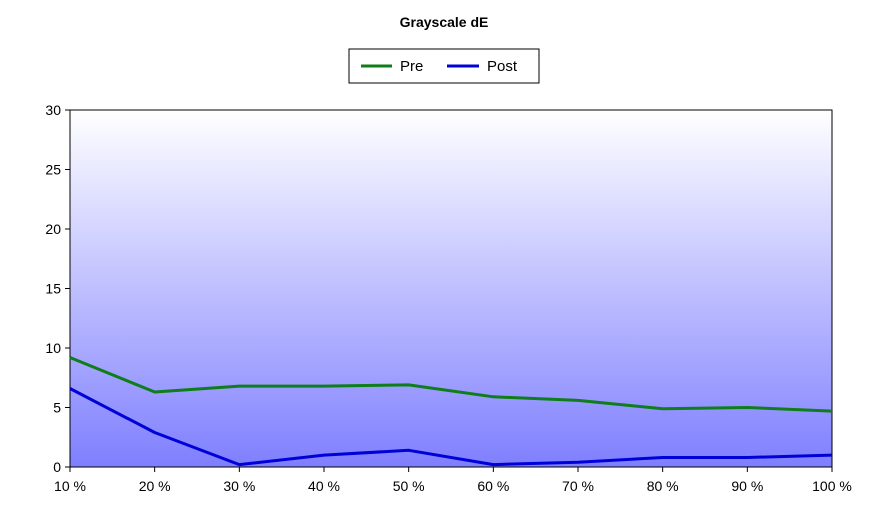  I want to click on y-tick-label: 25, so click(53, 170).